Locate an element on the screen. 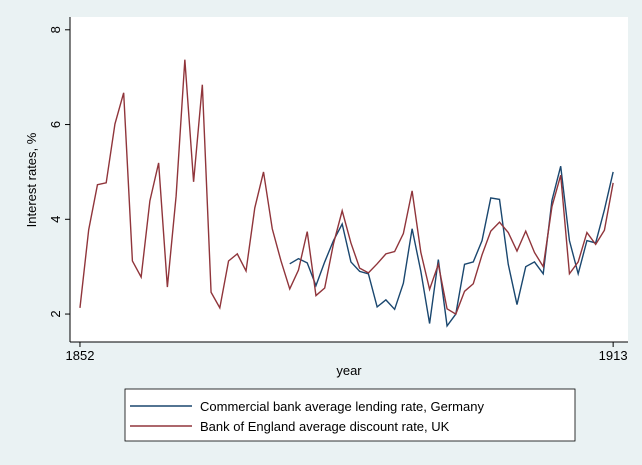 The image size is (642, 465). x-axis-label: year is located at coordinates (349, 370).